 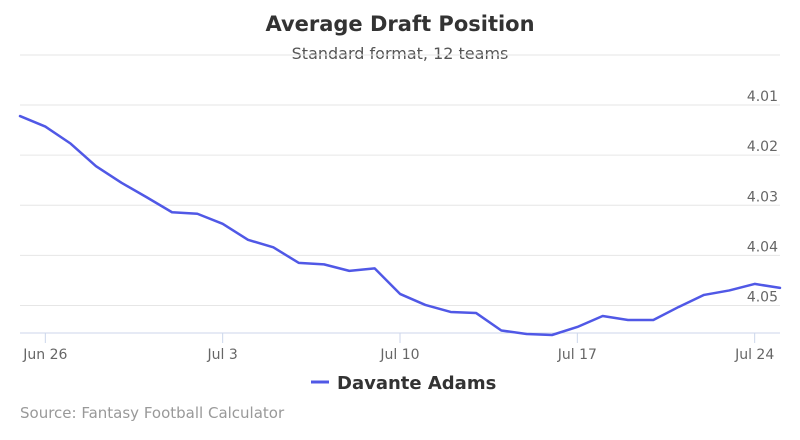 I want to click on x-tick-labels: Jun 26 Jul 3 Jul 10 Jul 17 Jul 24, so click(x=398, y=348).